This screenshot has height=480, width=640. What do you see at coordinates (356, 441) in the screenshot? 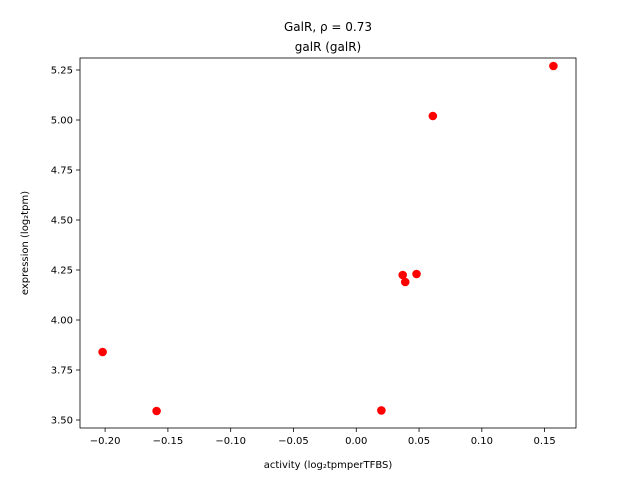
I see `x-tick-label: 0.00` at bounding box center [356, 441].